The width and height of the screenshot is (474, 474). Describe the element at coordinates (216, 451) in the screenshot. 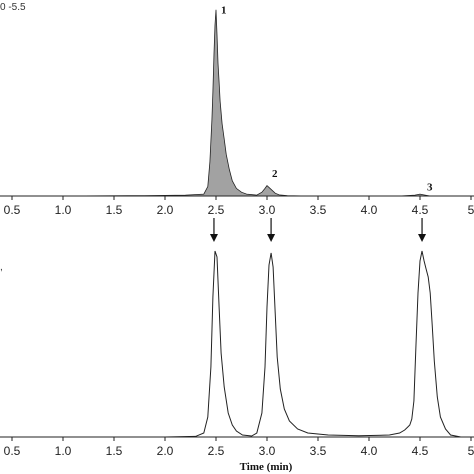

I see `bottom-x-tick-label: 2.5` at that location.